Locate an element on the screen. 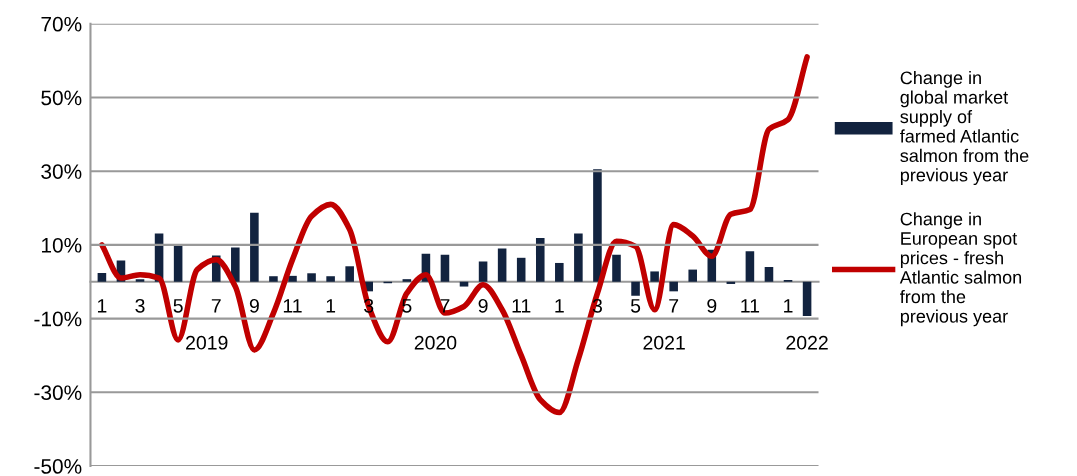 The height and width of the screenshot is (476, 1077). annotation: 2022 is located at coordinates (807, 342).